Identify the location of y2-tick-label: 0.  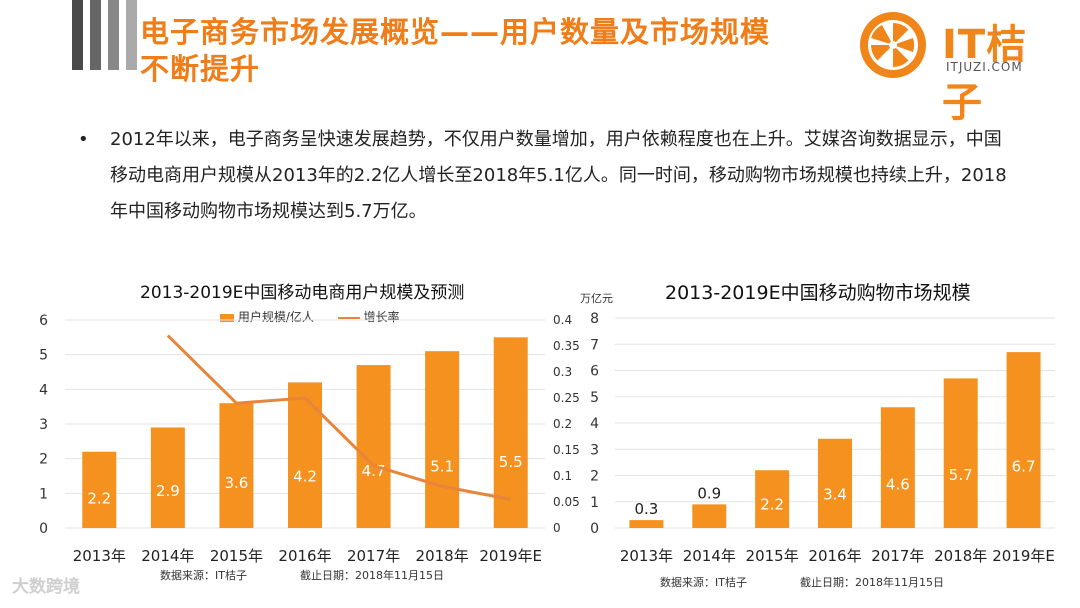
(557, 528).